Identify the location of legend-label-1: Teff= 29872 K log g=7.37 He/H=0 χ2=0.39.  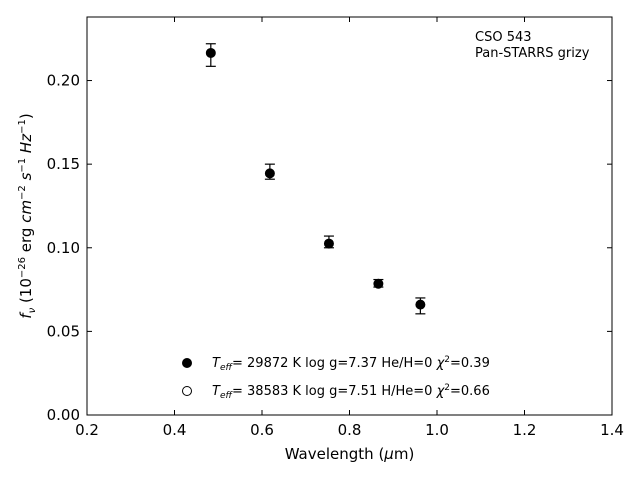
(351, 364).